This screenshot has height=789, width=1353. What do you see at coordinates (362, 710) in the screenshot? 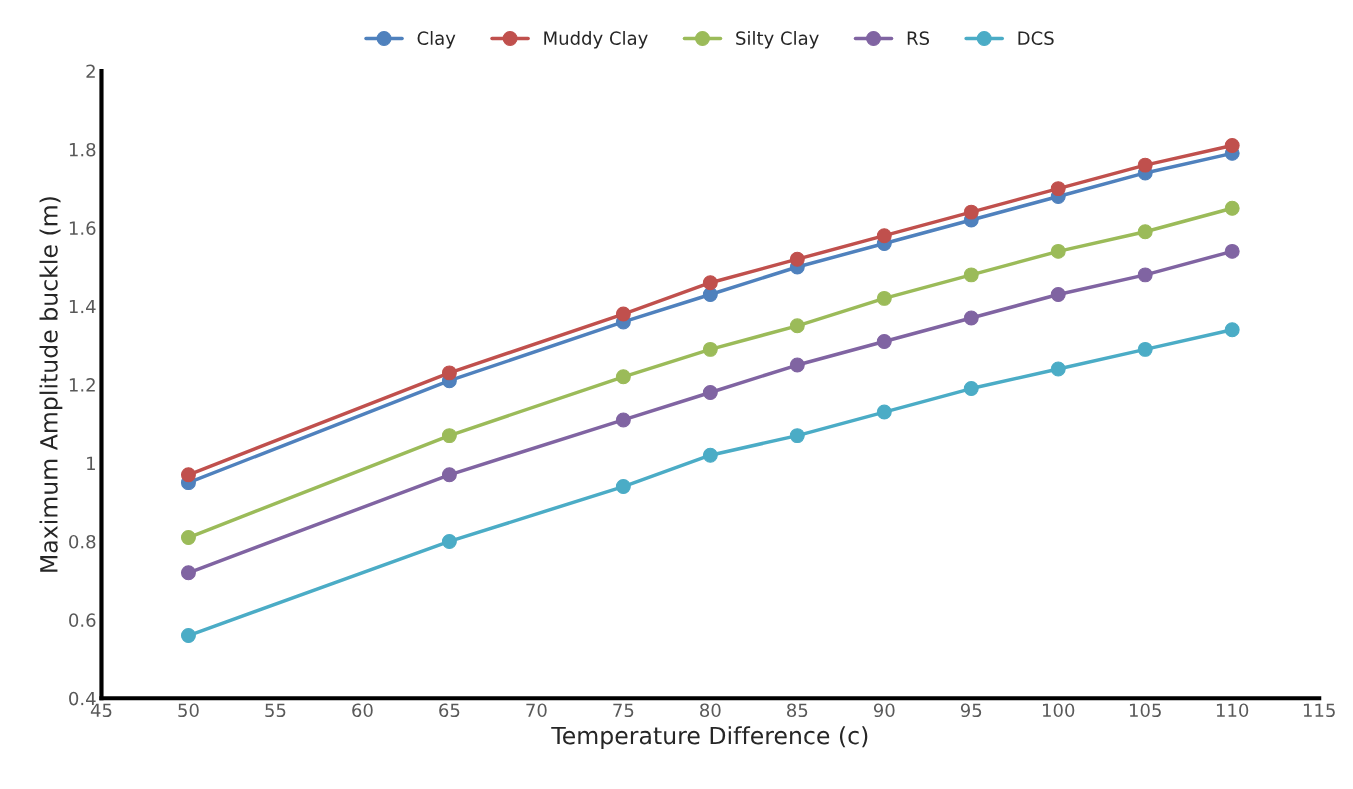
I see `x-tick-label: 60` at bounding box center [362, 710].